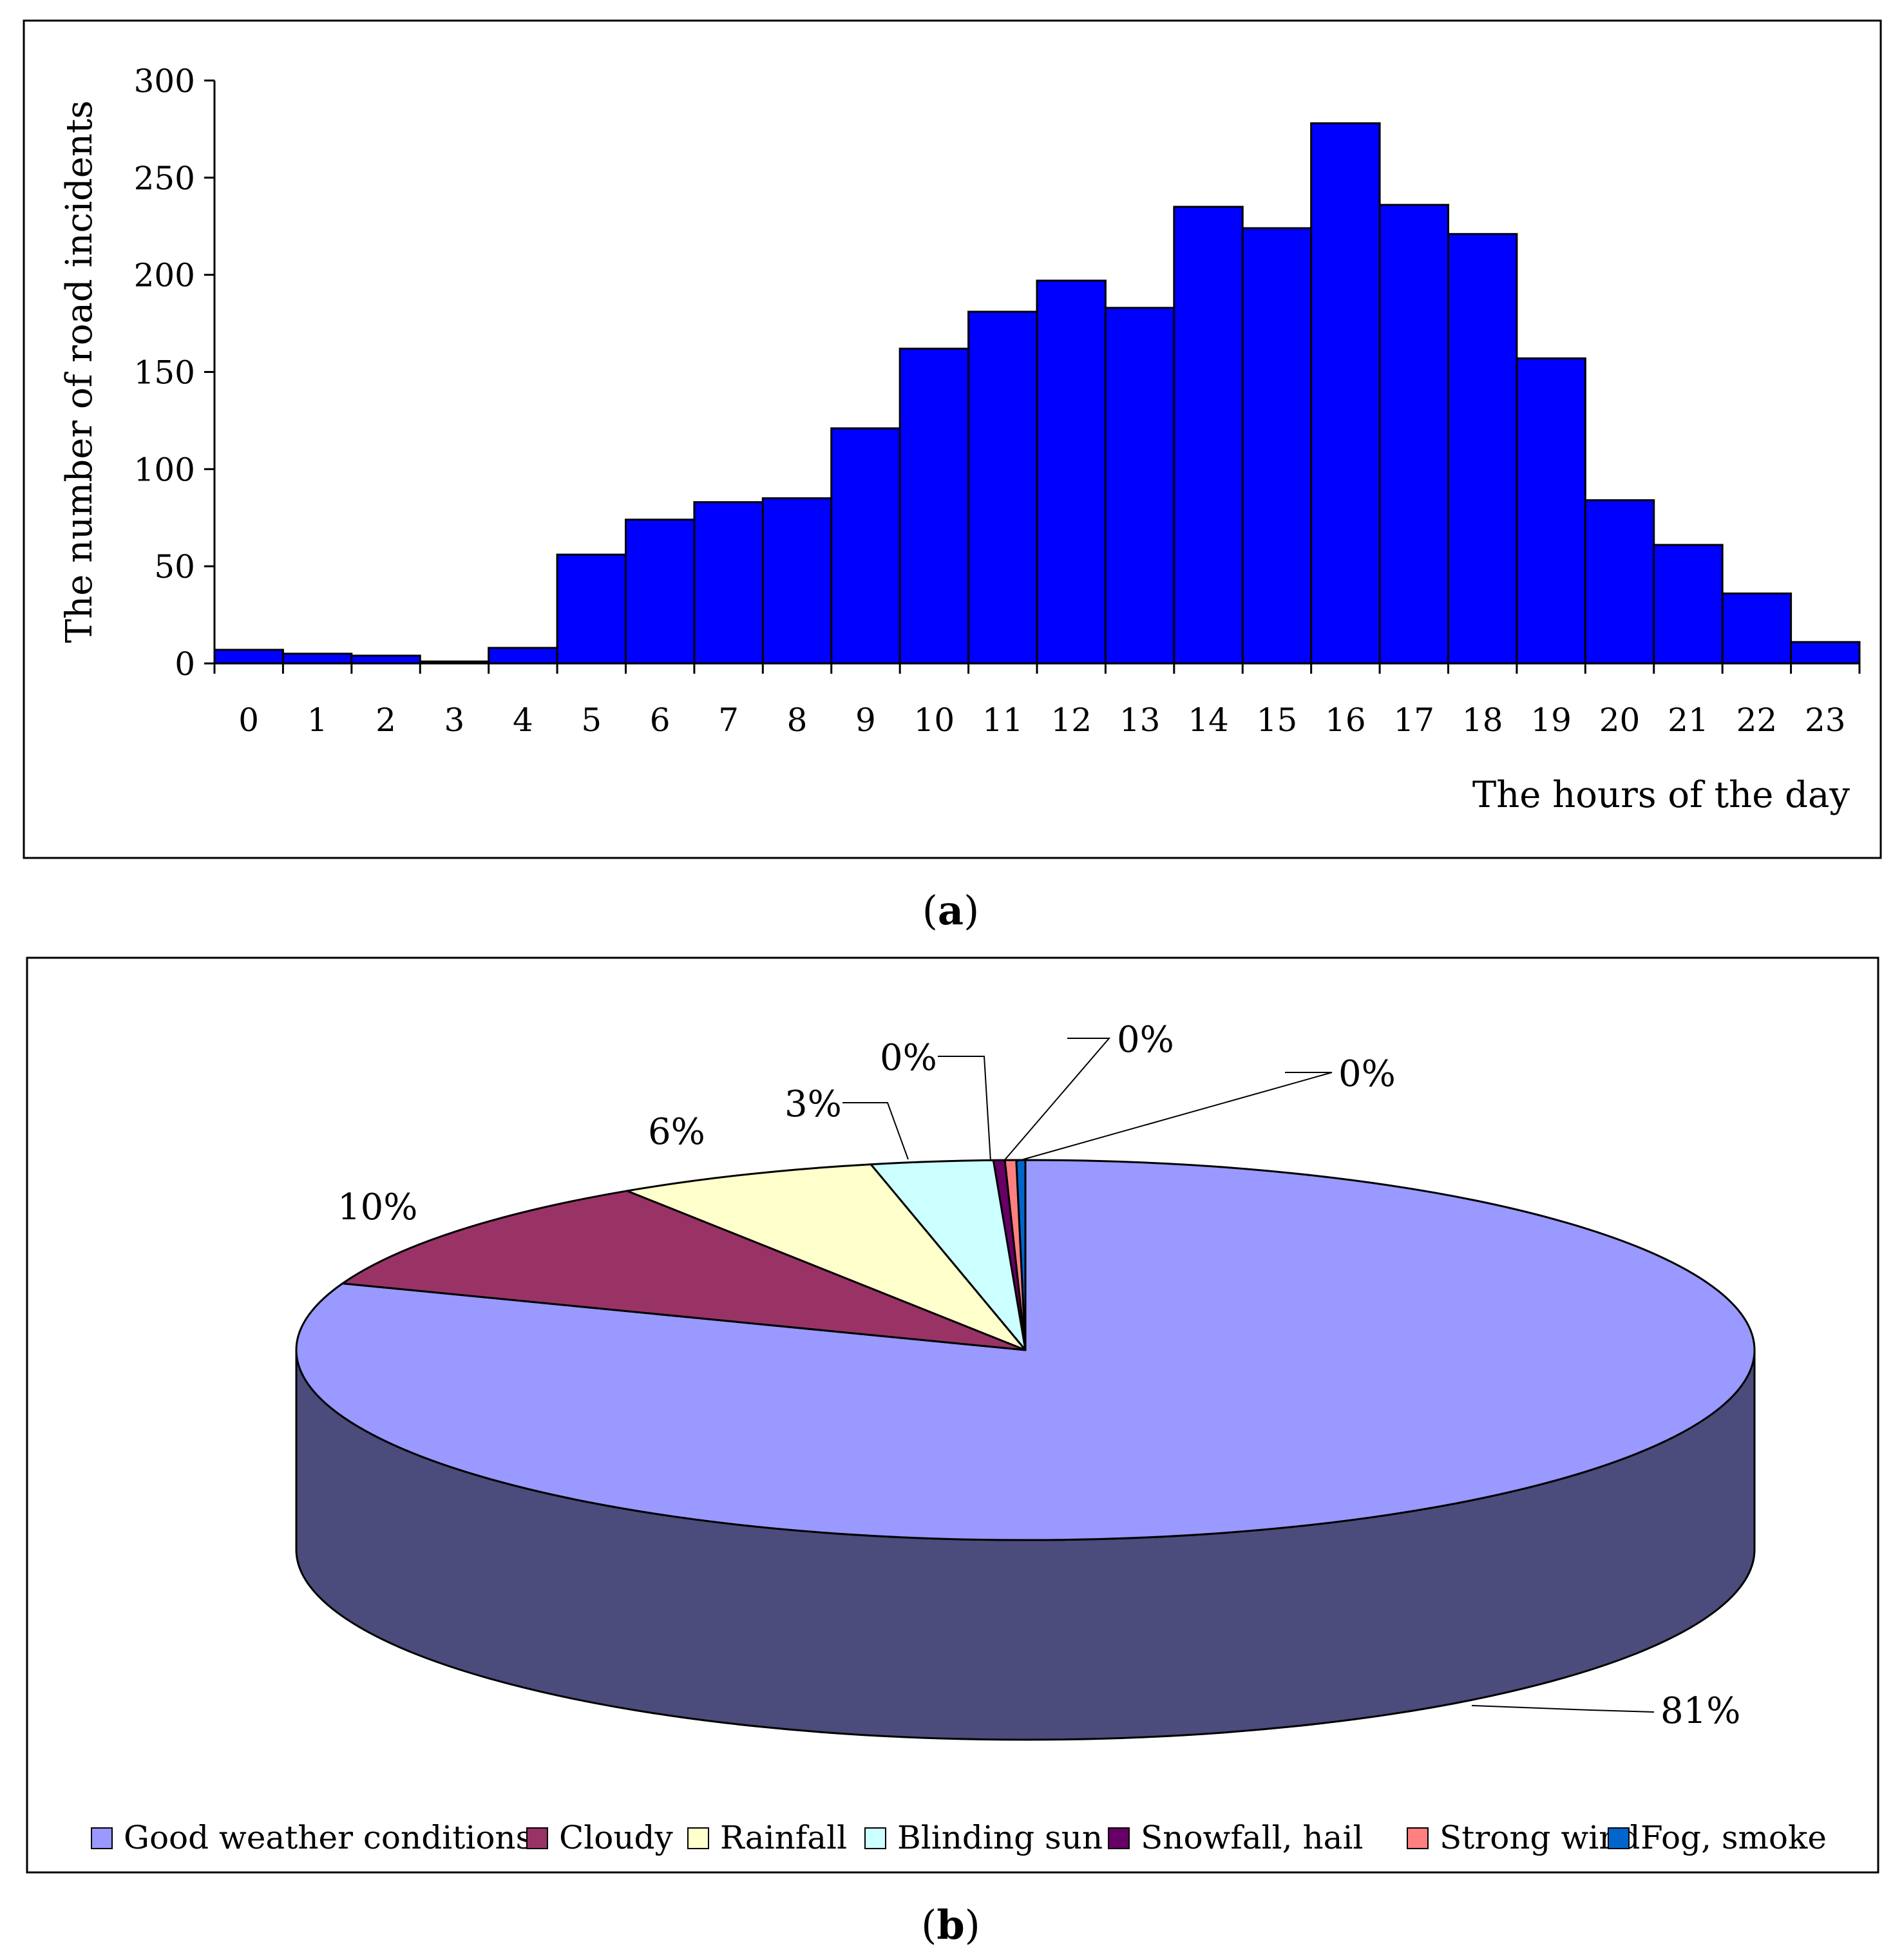 The width and height of the screenshot is (1902, 1960). Describe the element at coordinates (676, 1132) in the screenshot. I see `pie-percent-label: 6%` at that location.